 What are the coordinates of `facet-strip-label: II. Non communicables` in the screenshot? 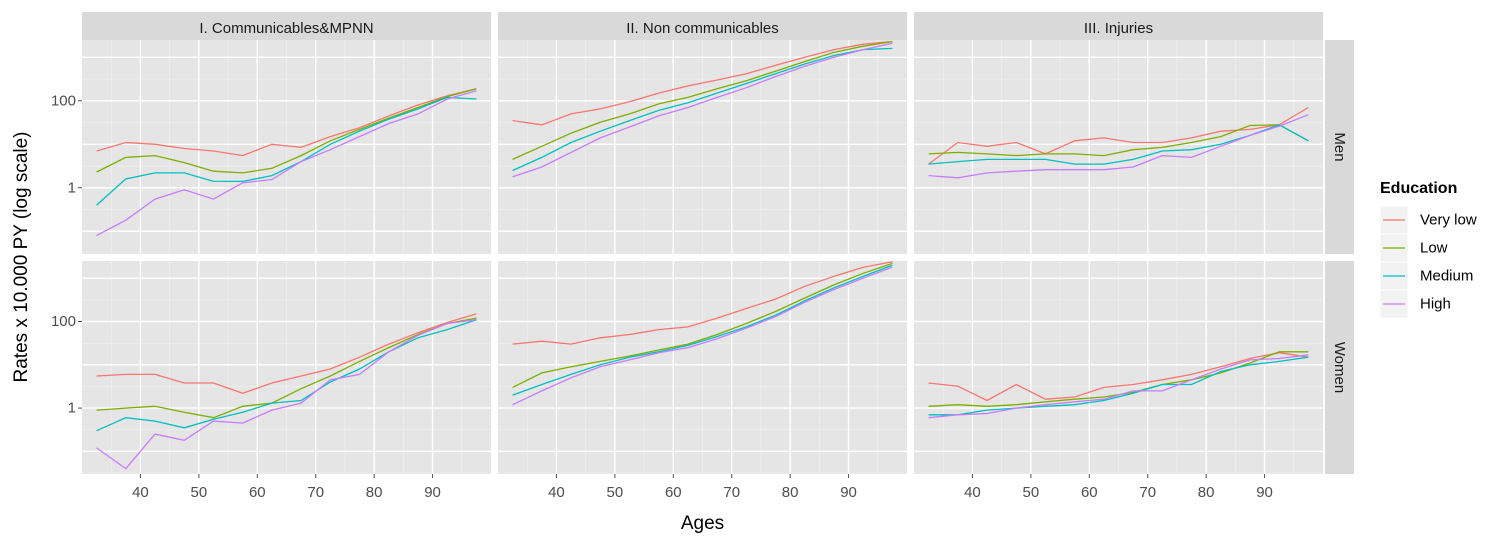 It's located at (702, 28).